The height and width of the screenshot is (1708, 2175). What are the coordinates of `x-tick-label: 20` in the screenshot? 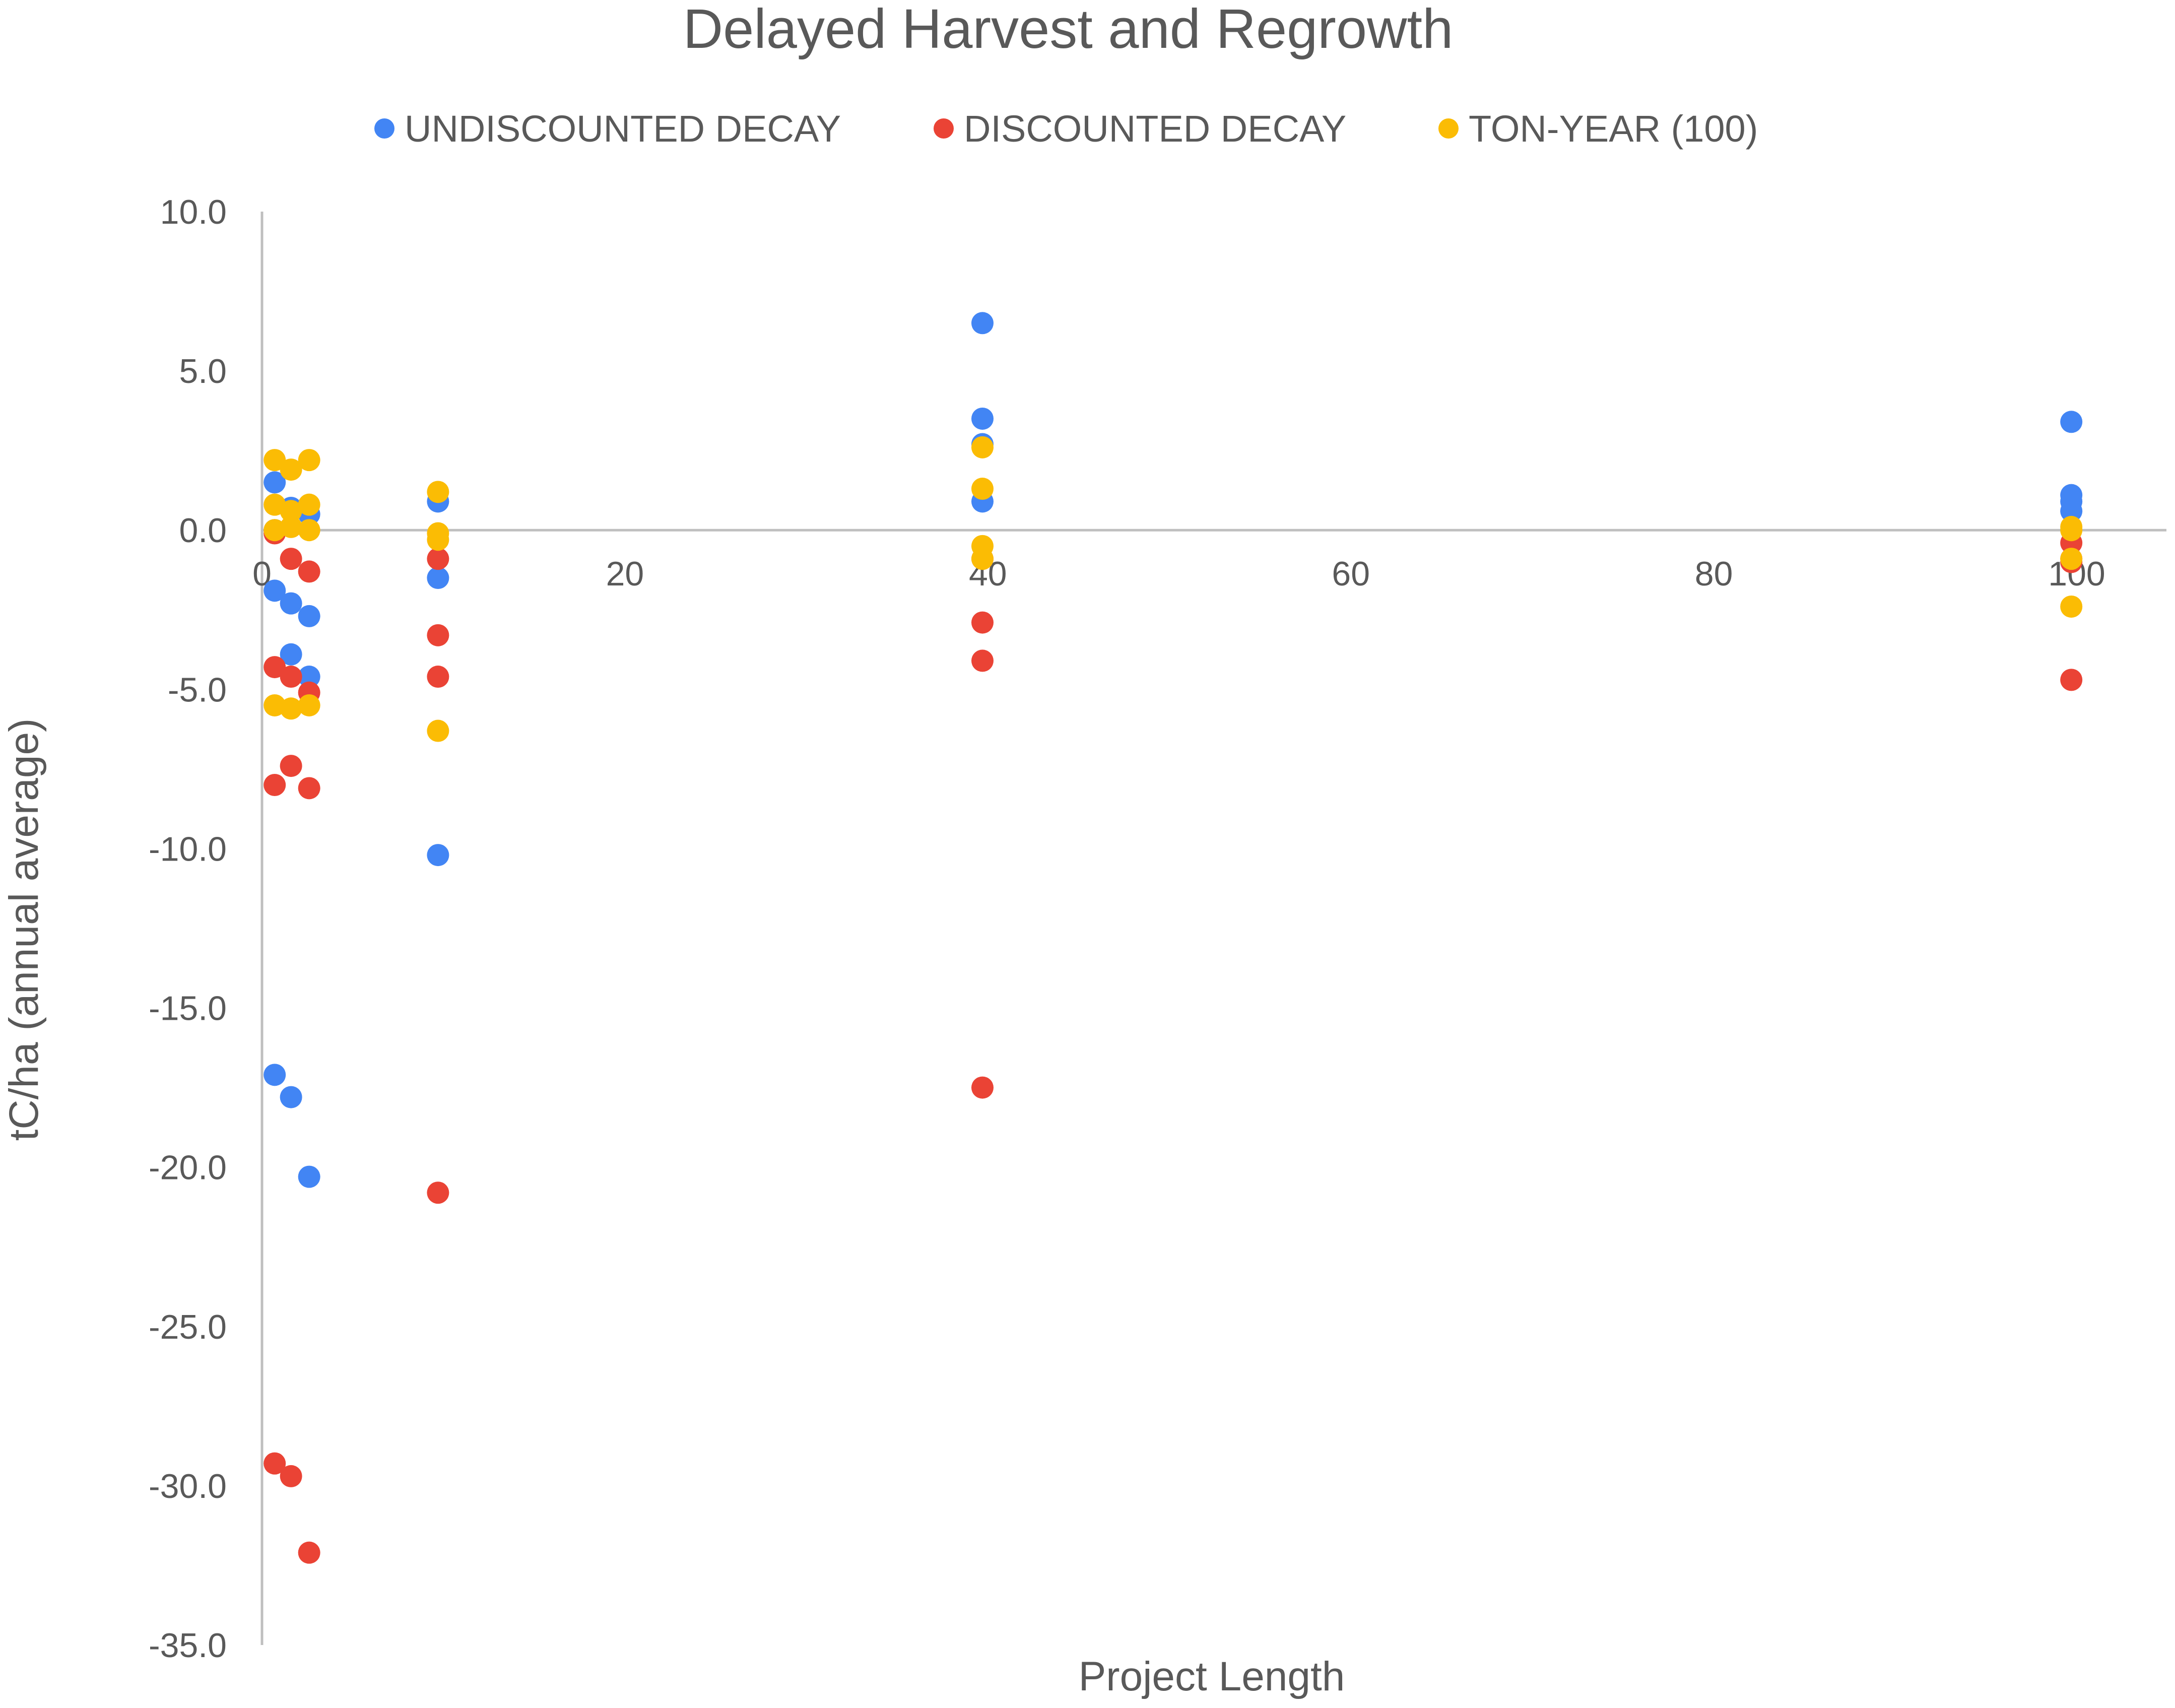 It's located at (625, 574).